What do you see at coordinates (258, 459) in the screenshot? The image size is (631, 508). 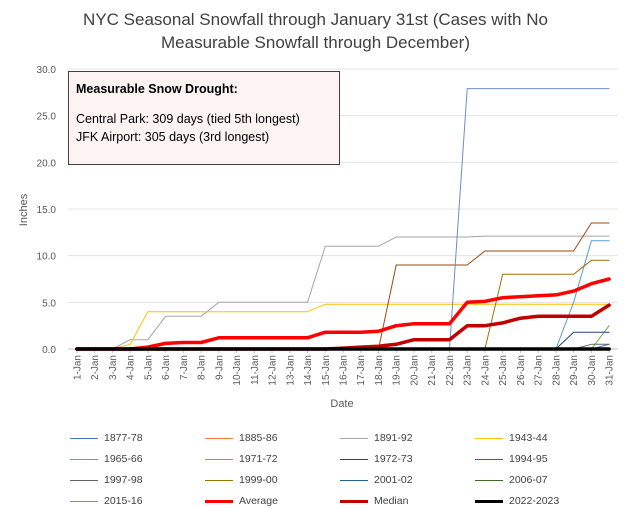 I see `legend-label: 1971-72` at bounding box center [258, 459].